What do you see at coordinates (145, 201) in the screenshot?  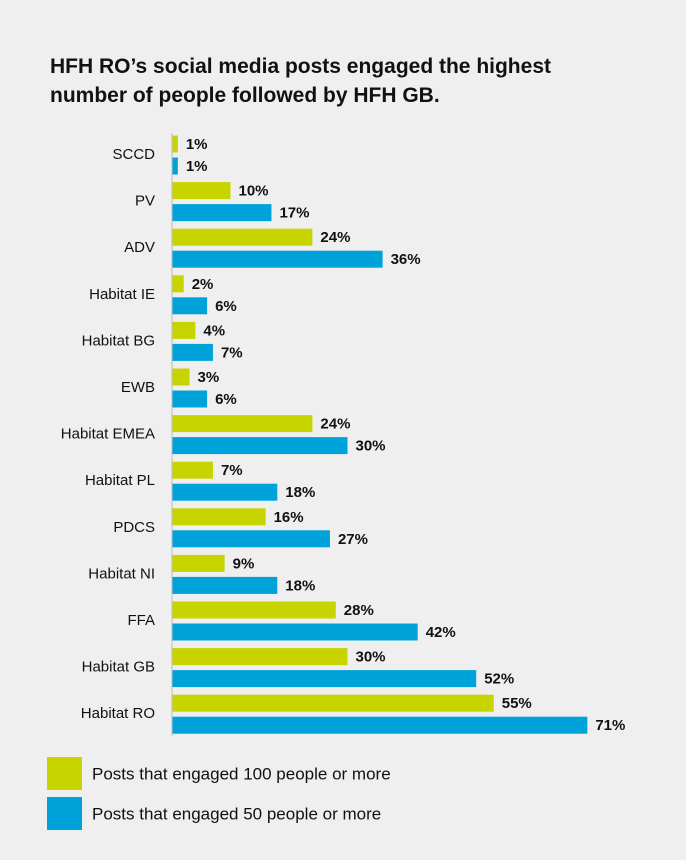 I see `category-label: PV` at bounding box center [145, 201].